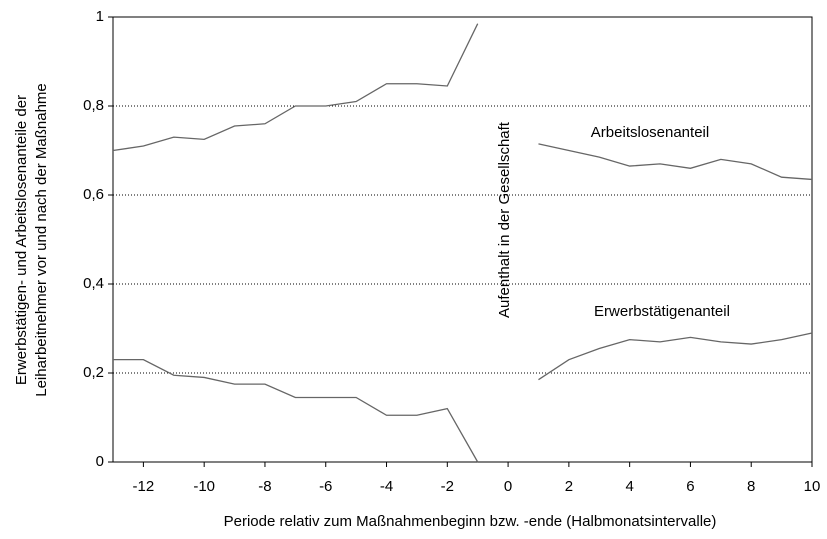  What do you see at coordinates (204, 486) in the screenshot?
I see `x-tick-label: -10` at bounding box center [204, 486].